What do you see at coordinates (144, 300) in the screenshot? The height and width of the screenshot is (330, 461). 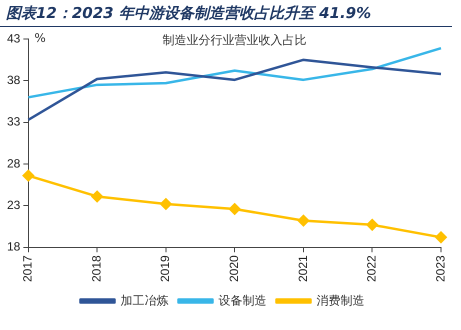 I see `legend-label: 加工冶炼` at bounding box center [144, 300].